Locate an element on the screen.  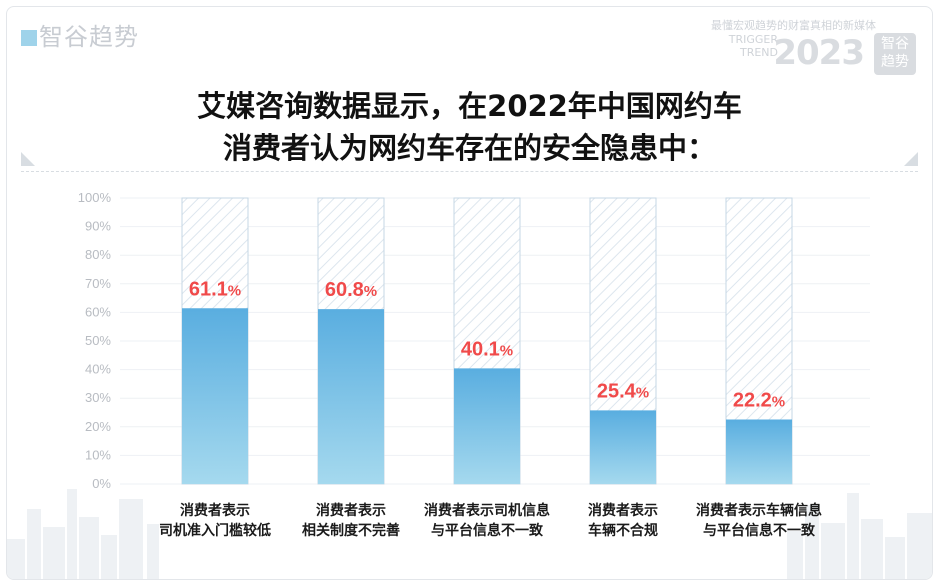
y-tick-label: 30% is located at coordinates (98, 397).